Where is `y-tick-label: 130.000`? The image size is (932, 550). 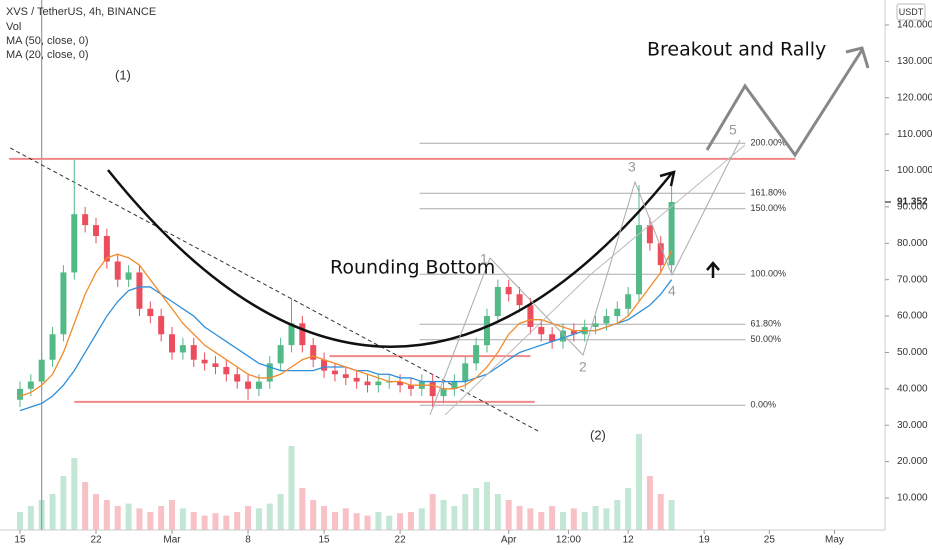
y-tick-label: 130.000 is located at coordinates (914, 61).